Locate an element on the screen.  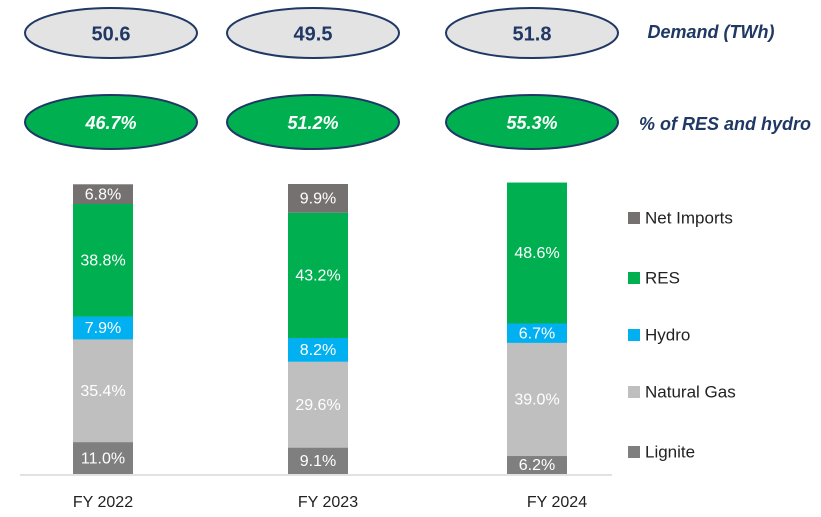
res-hydro-value: 46.7% is located at coordinates (110, 123).